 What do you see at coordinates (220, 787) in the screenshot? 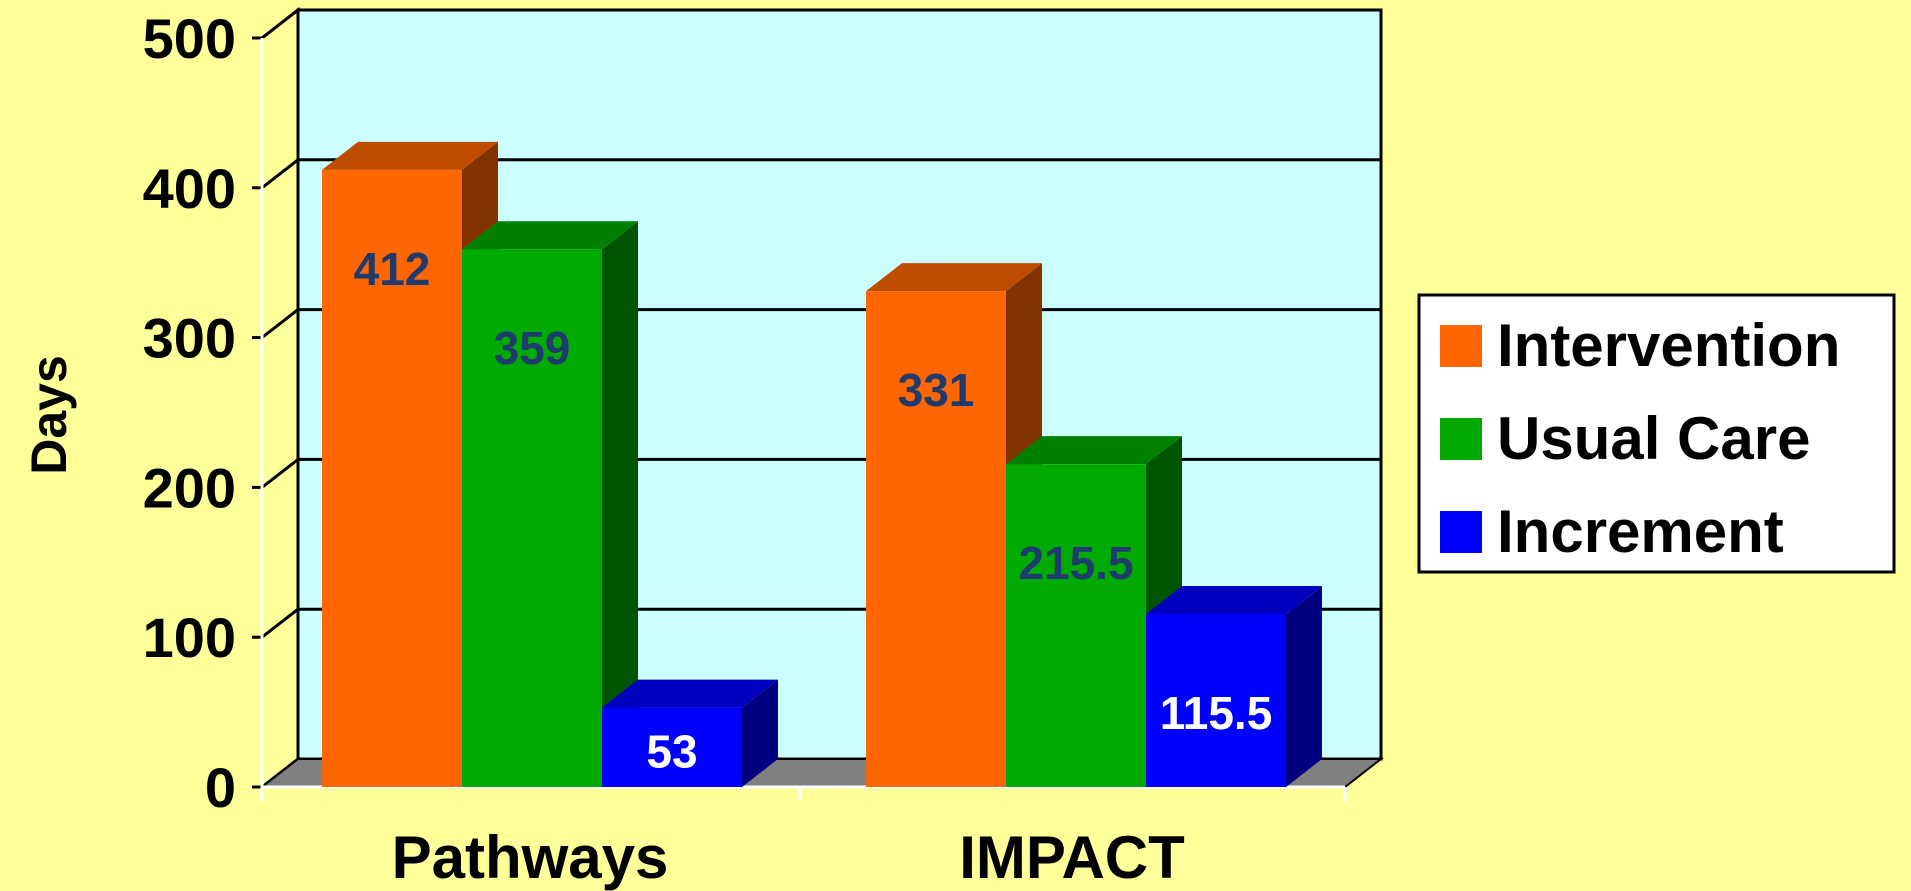
I see `y-tick-label-0: 0` at bounding box center [220, 787].